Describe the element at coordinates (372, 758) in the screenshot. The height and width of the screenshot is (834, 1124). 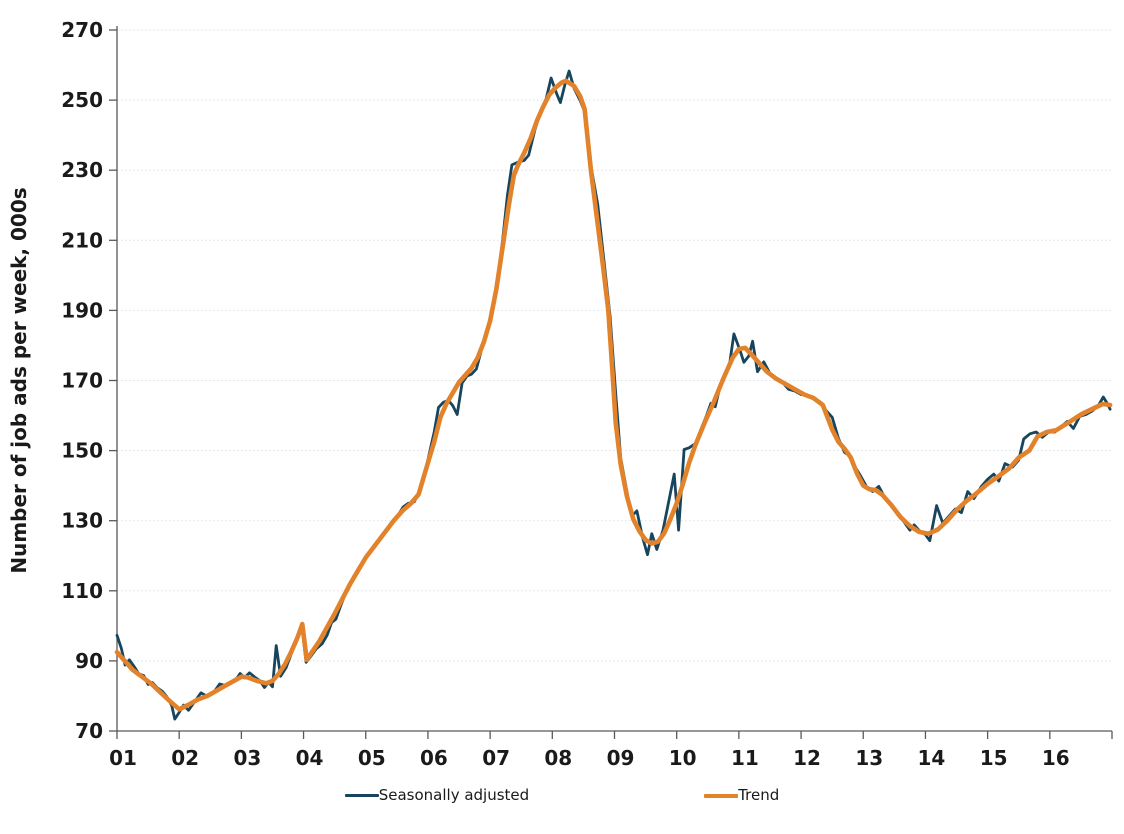
I see `x-axis-tick-label: 05` at that location.